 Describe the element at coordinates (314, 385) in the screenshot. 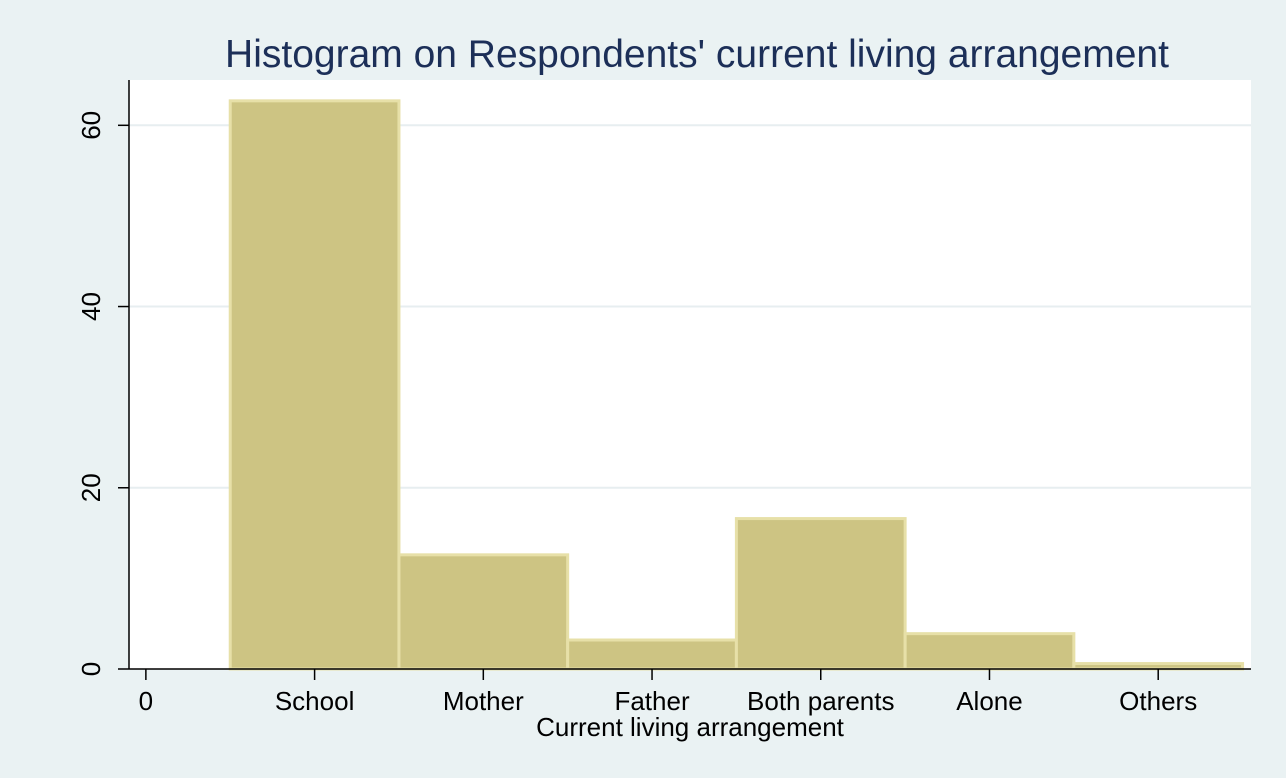

I see `bar-school` at that location.